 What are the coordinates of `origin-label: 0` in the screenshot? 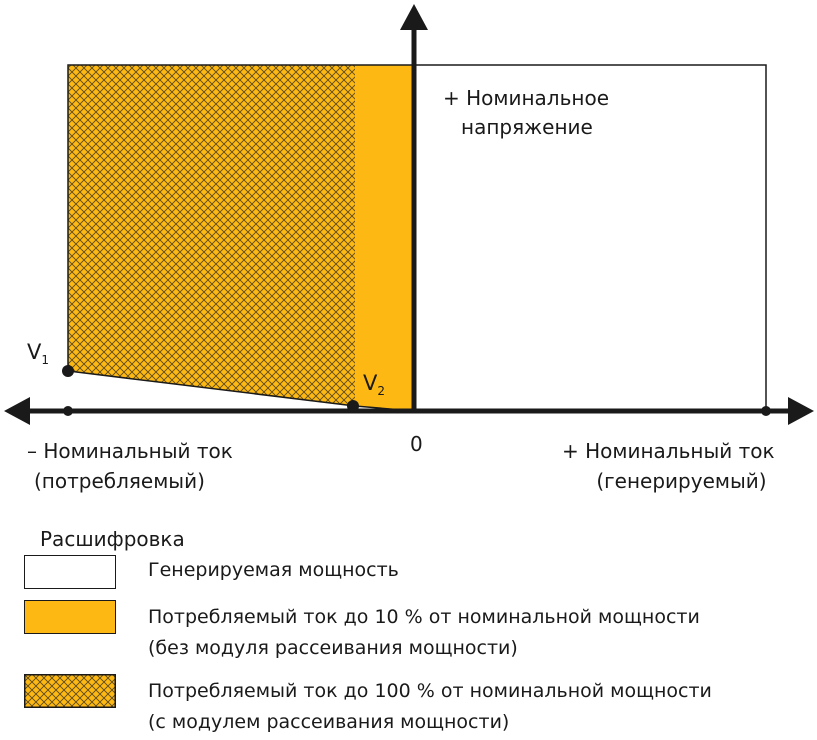 It's located at (416, 444).